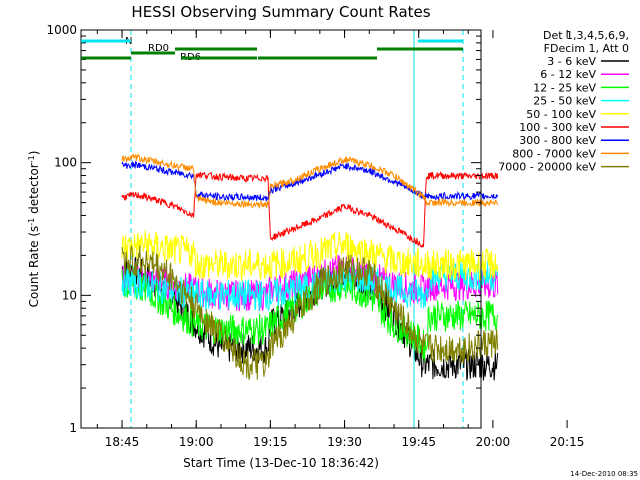  I want to click on legend-label-6: 300 - 800 keV, so click(557, 140).